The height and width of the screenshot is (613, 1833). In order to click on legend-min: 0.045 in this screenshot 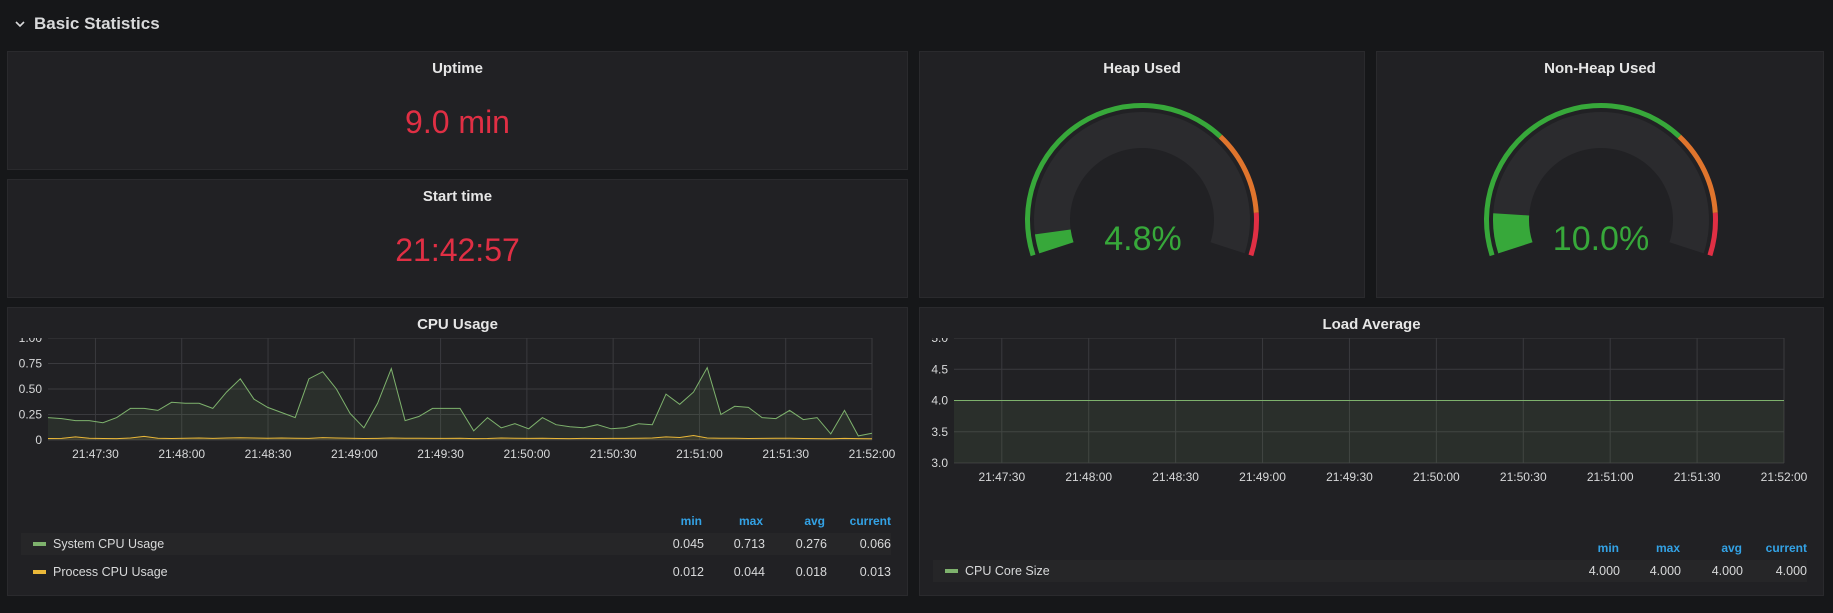, I will do `click(688, 544)`.